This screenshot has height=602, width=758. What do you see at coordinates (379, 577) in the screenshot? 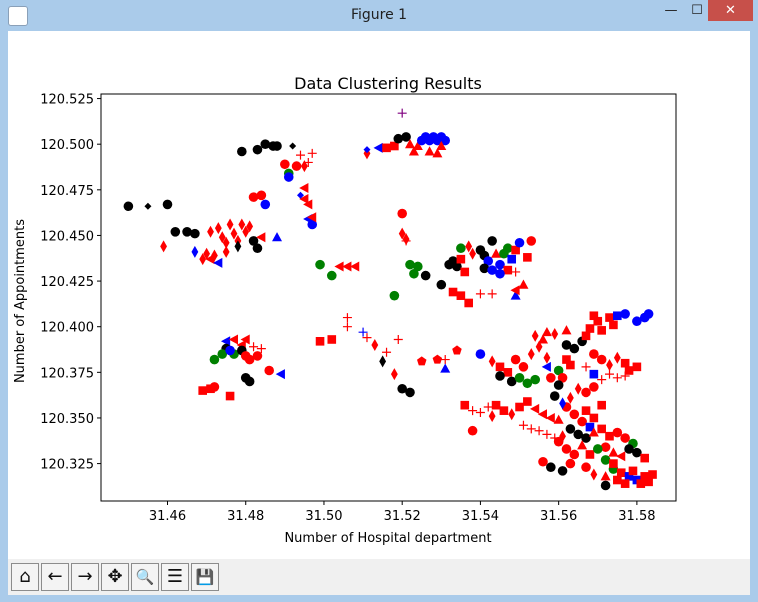
I see `navigation-toolbar: ⌂ ← → ✥ 🔍 ☰ 💾` at bounding box center [379, 577].